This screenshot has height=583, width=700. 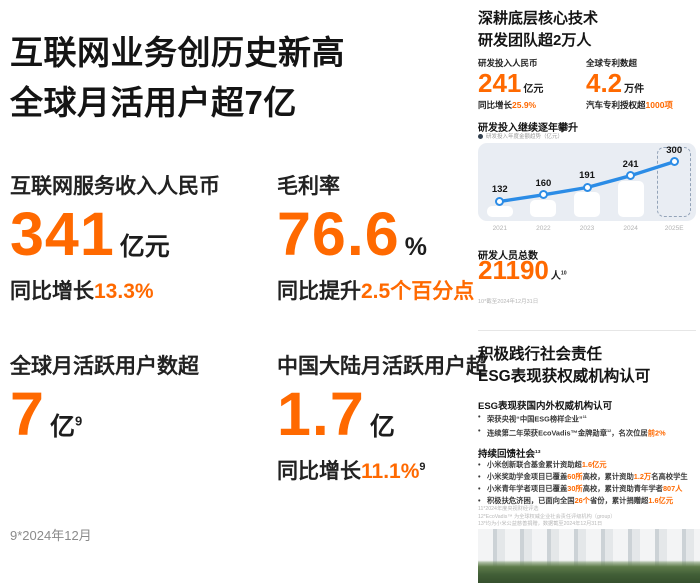 I want to click on metric-subtext: 同比增长11.1%9, so click(x=402, y=470).